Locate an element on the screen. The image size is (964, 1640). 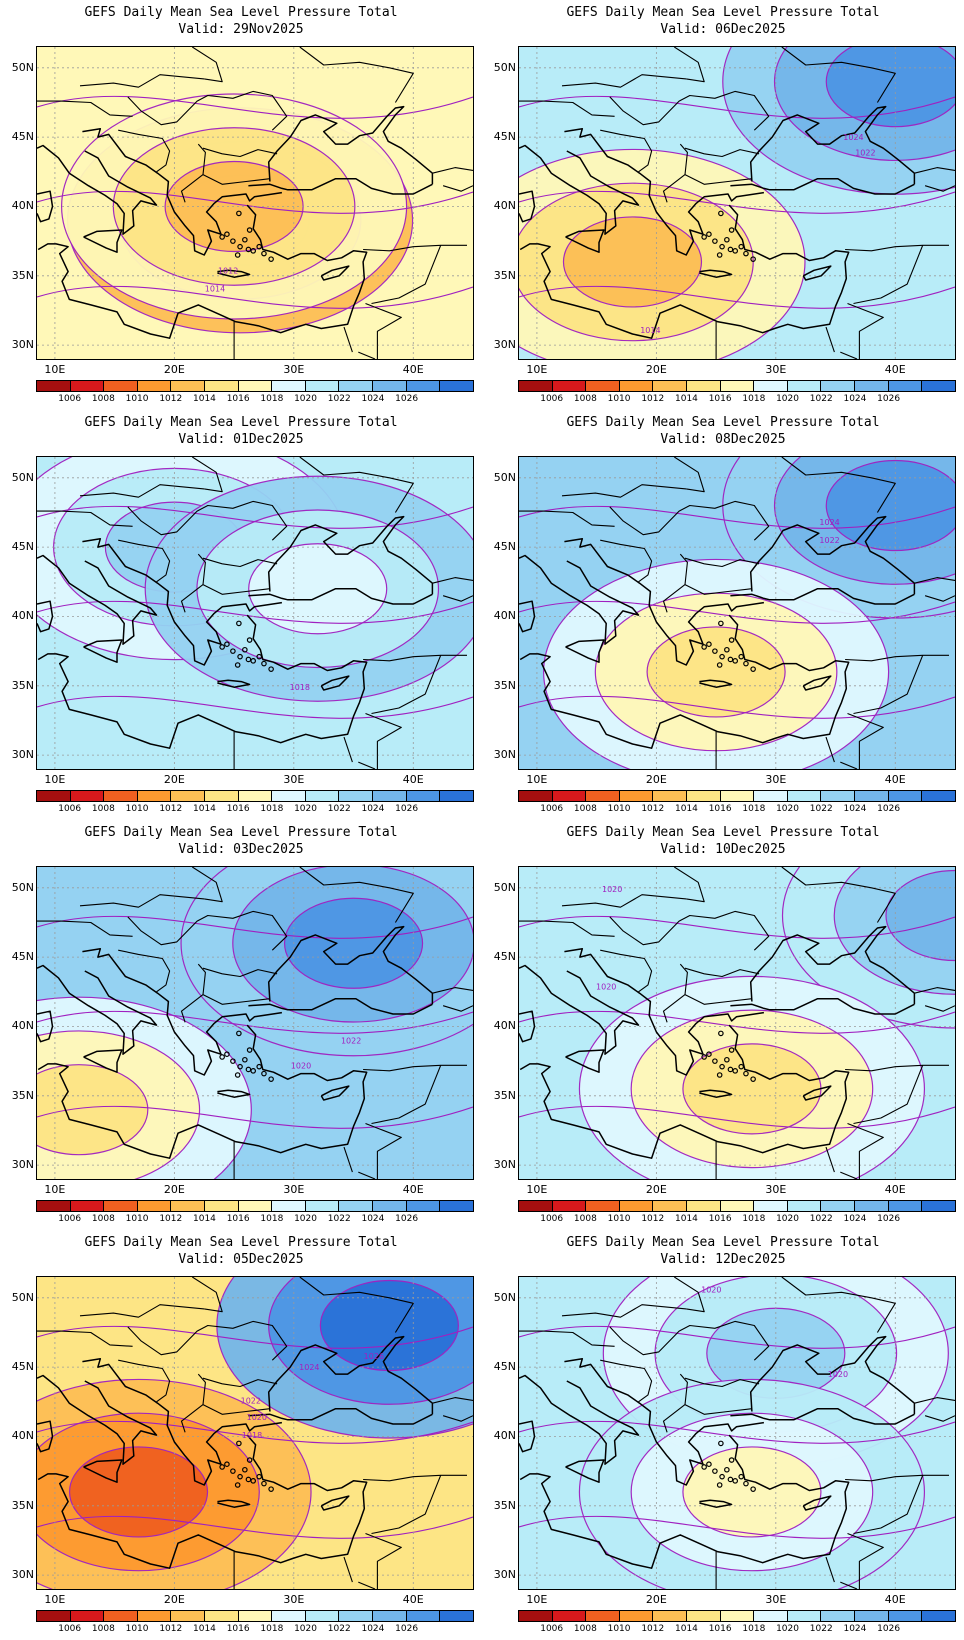
colorbar-label: 1018 is located at coordinates (272, 1629).